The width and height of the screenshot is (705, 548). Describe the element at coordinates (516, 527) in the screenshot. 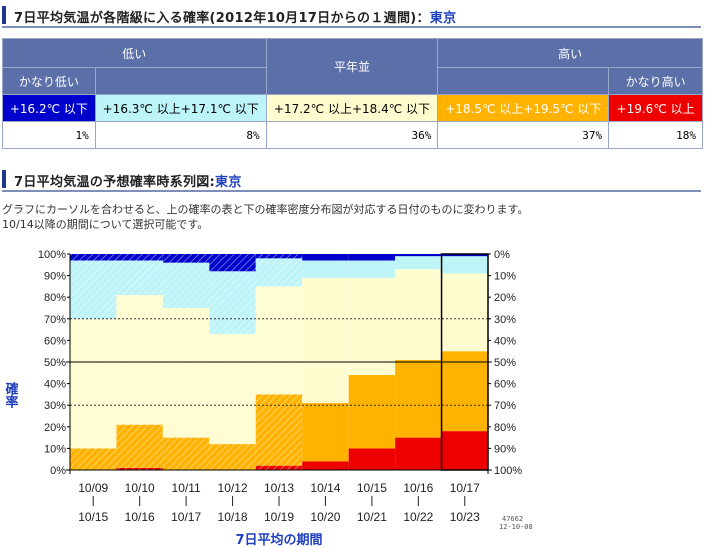

I see `chart-stamp: 12-10-08` at that location.